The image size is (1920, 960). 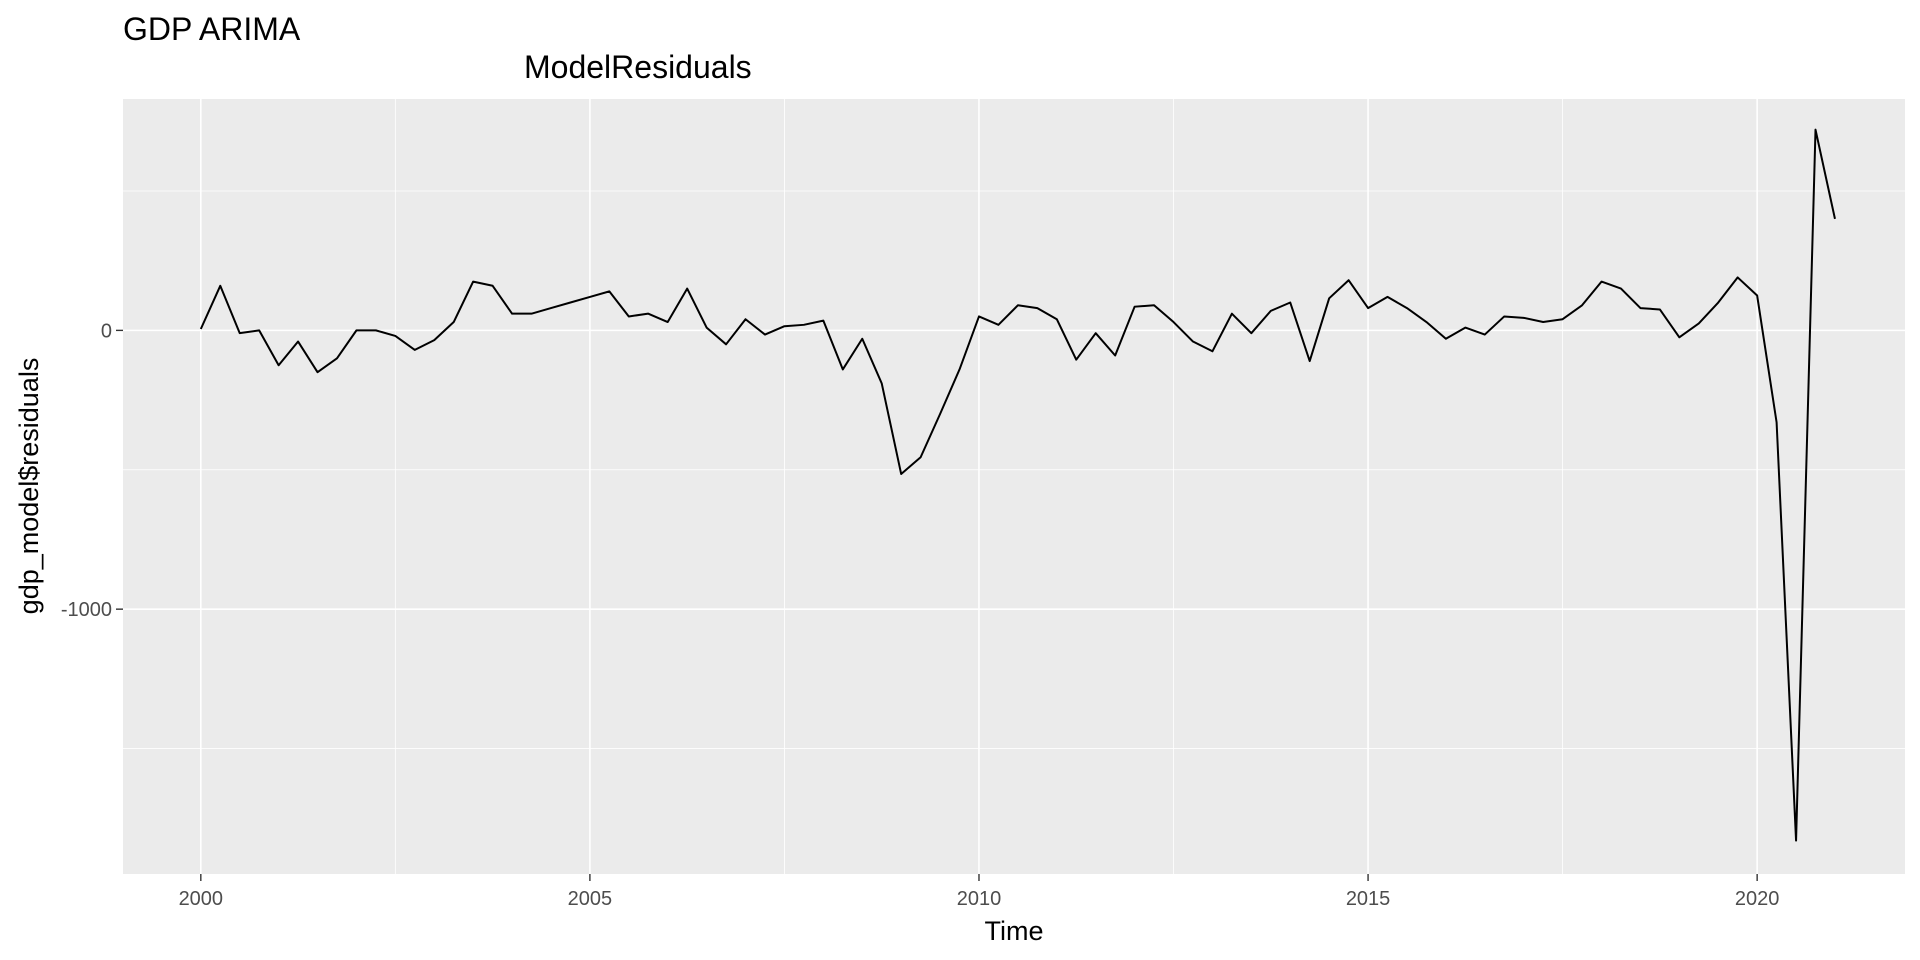 I want to click on y-axis-title: gdp_model$residuals, so click(x=29, y=486).